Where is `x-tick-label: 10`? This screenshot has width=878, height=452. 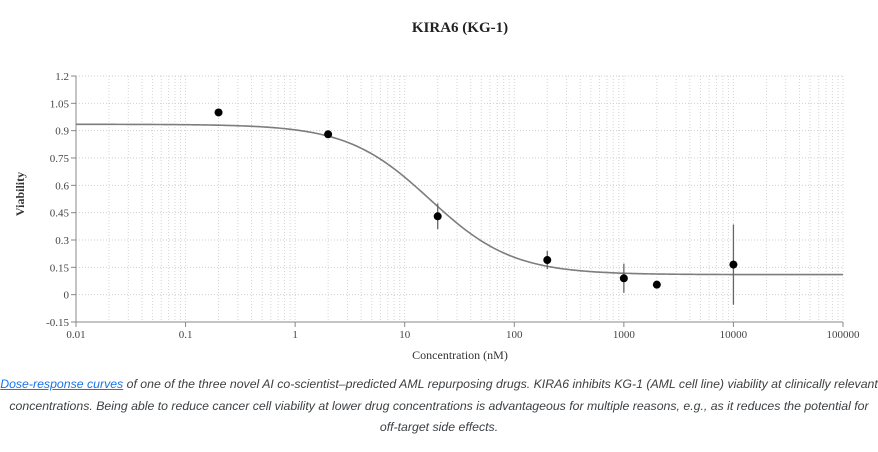
x-tick-label: 10 is located at coordinates (405, 335).